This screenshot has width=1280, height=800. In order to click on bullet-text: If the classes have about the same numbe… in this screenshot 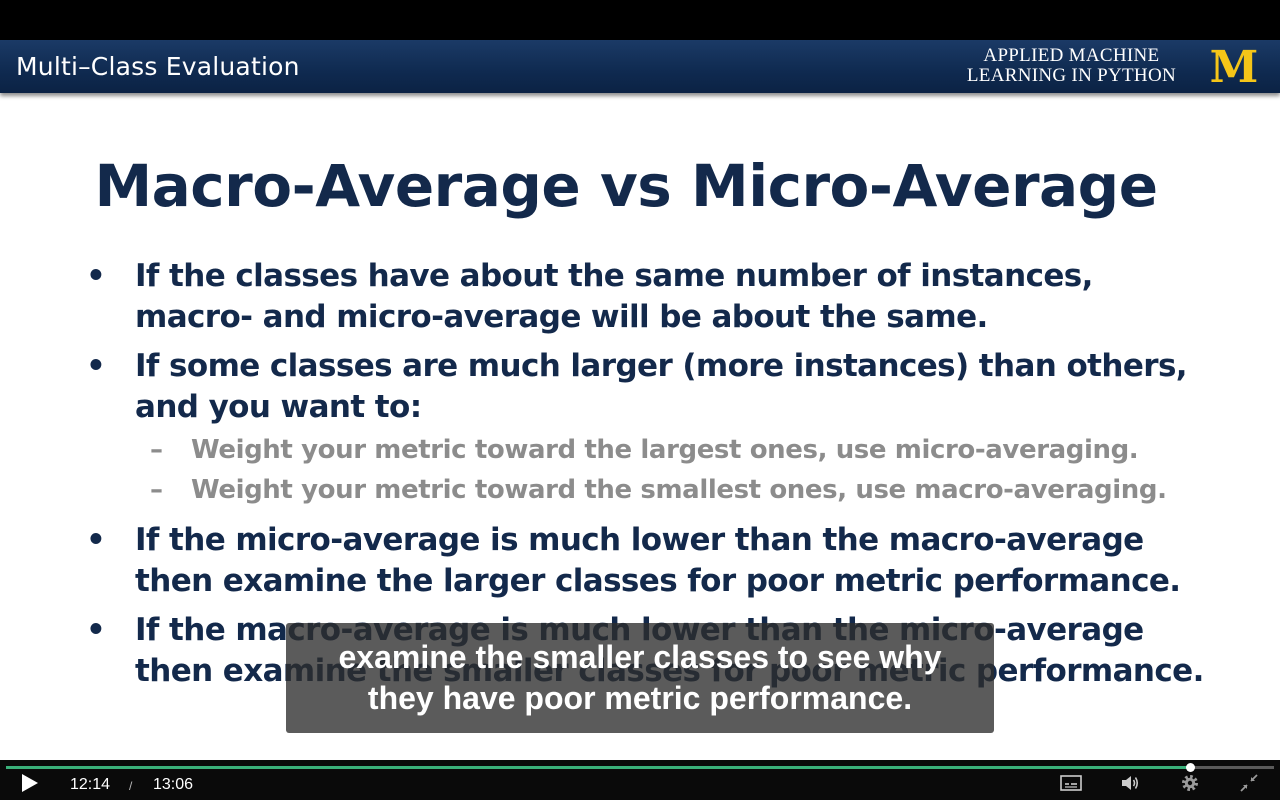, I will do `click(614, 296)`.